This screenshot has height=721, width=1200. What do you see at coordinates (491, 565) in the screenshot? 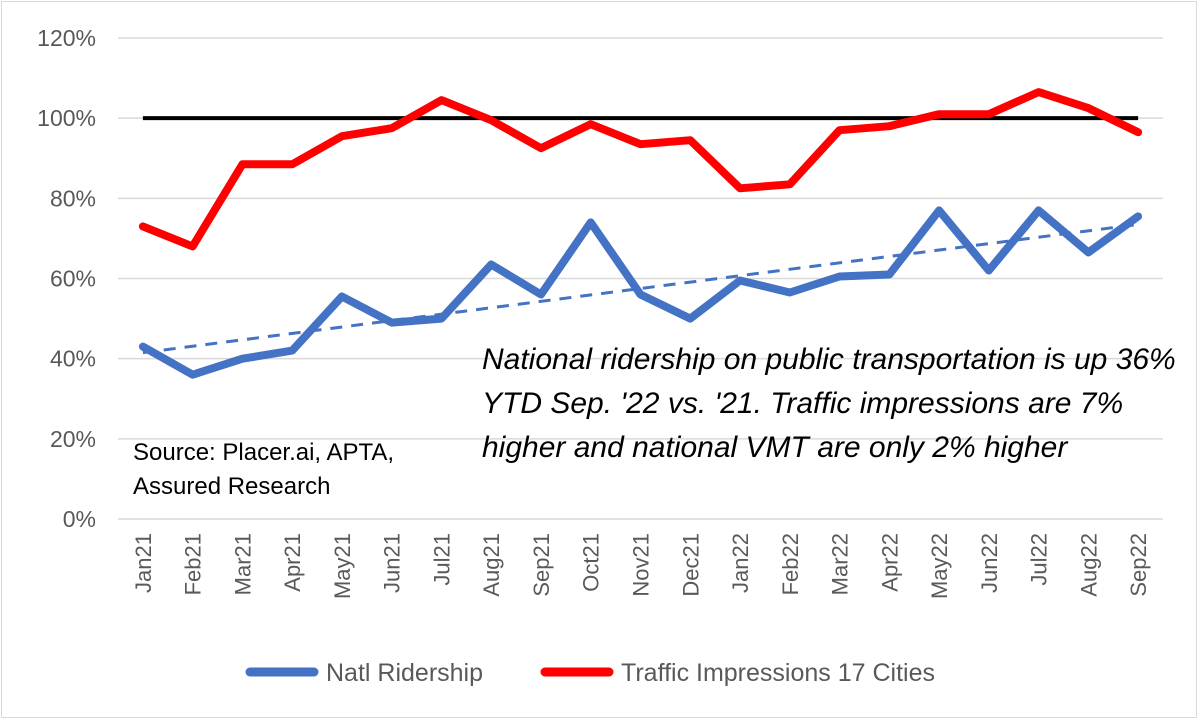
I see `x-tick-label: Aug21` at bounding box center [491, 565].